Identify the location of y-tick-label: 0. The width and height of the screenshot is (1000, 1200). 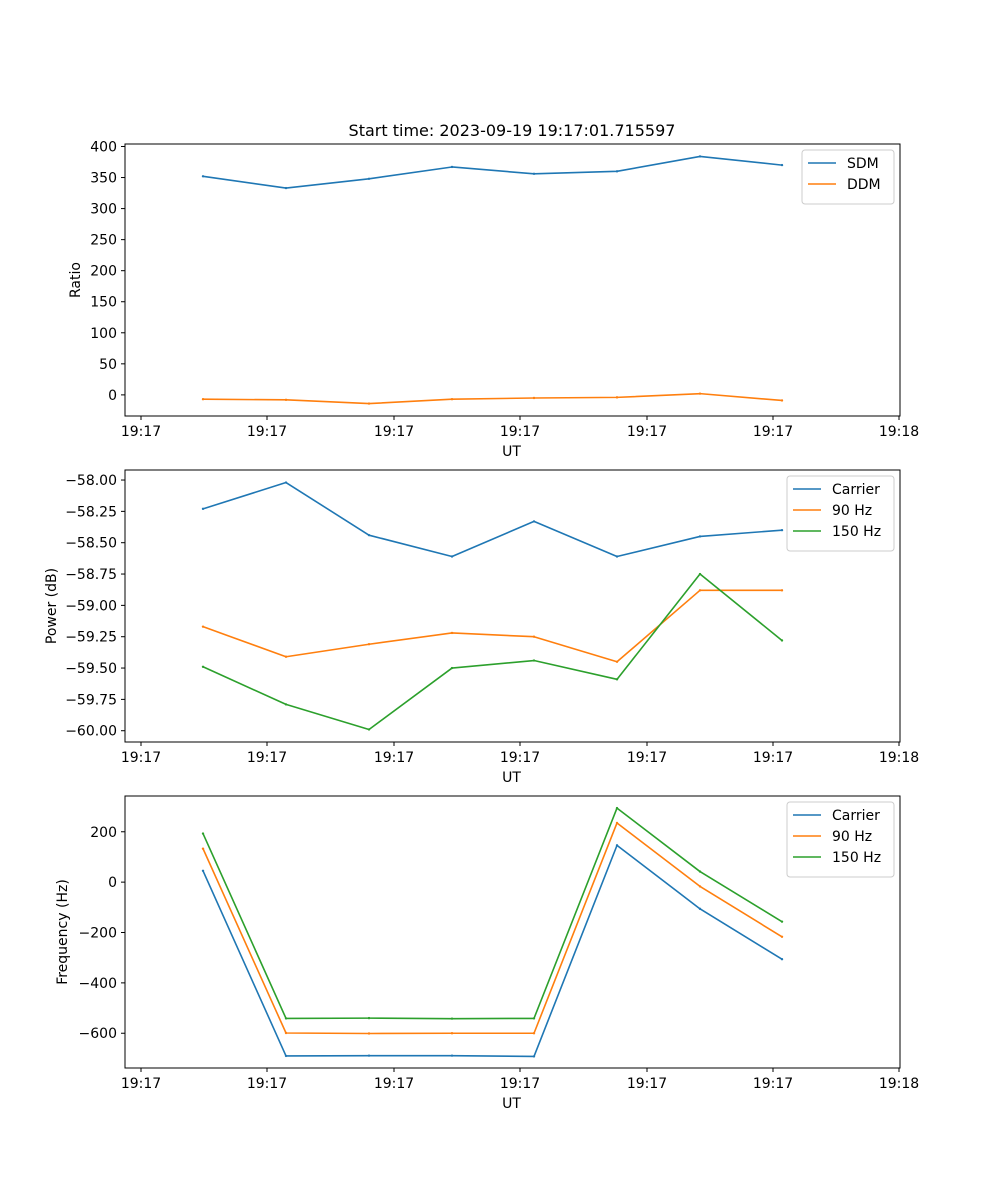
(112, 883).